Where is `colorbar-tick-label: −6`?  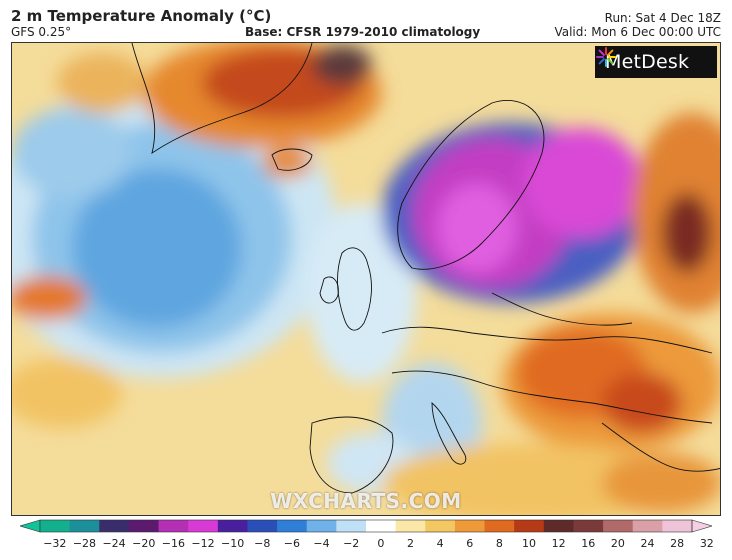
colorbar-tick-label: −6 is located at coordinates (292, 543).